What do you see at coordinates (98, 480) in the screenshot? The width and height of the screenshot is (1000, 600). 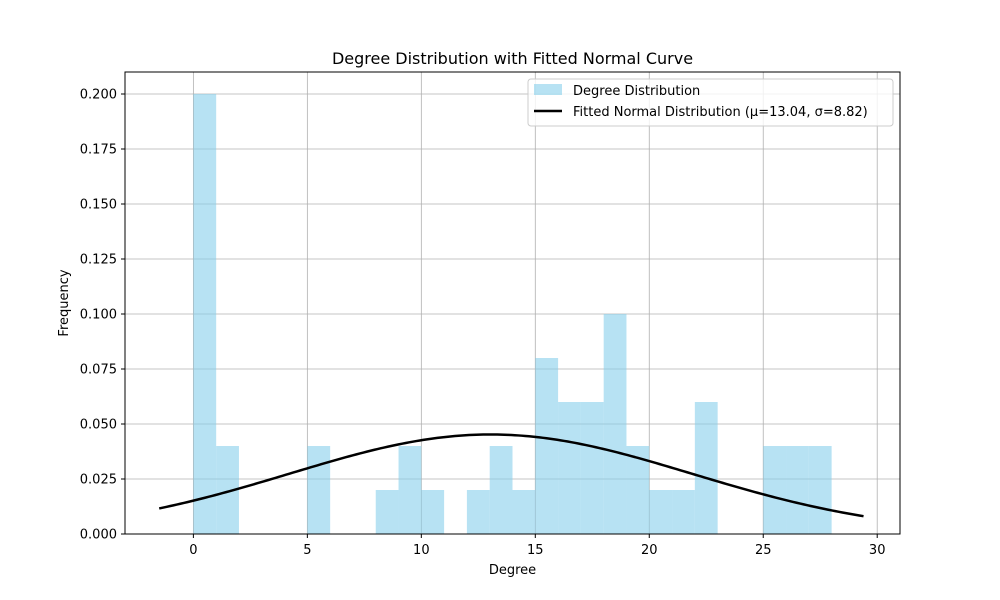 I see `y-tick-label: 0.025` at bounding box center [98, 480].